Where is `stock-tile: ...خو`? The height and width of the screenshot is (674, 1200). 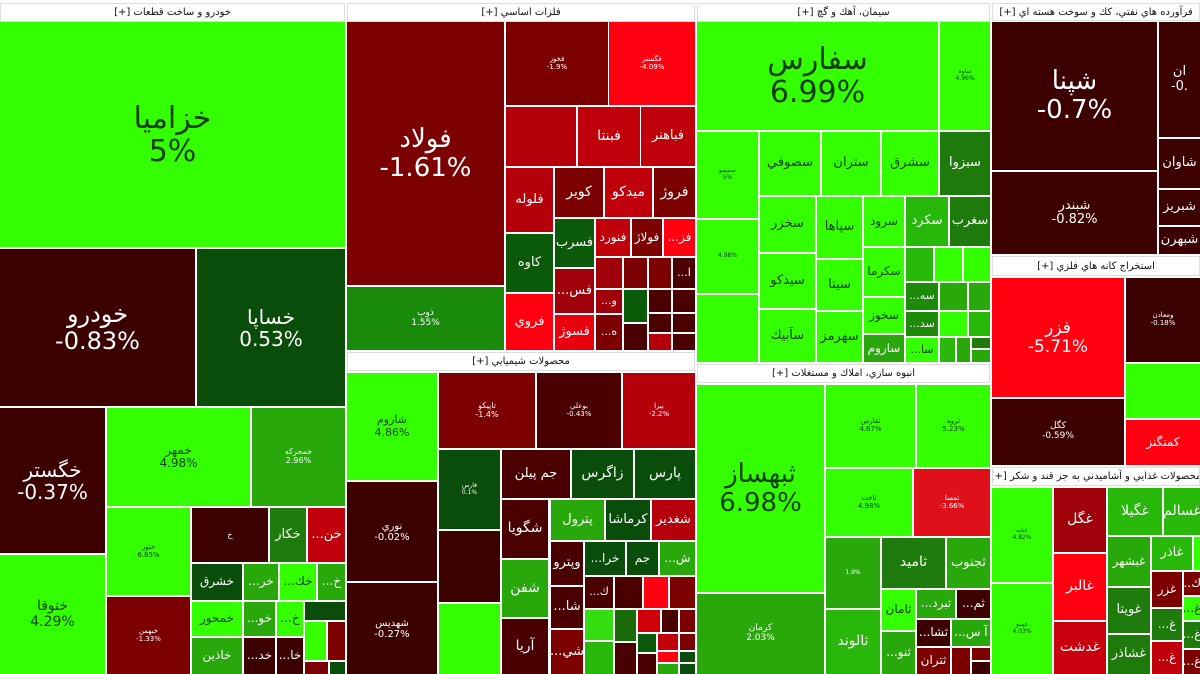
stock-tile: ...خو is located at coordinates (259, 619).